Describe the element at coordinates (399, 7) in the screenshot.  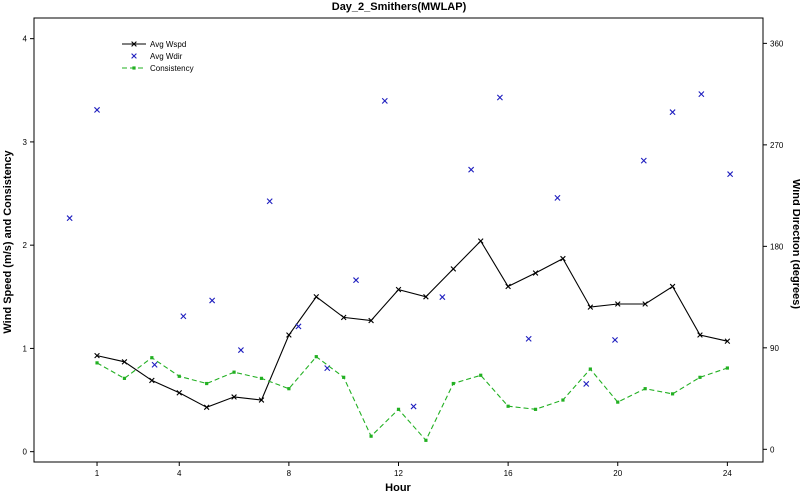
I see `chart-title: Day_2_Smithers(MWLAP)` at that location.